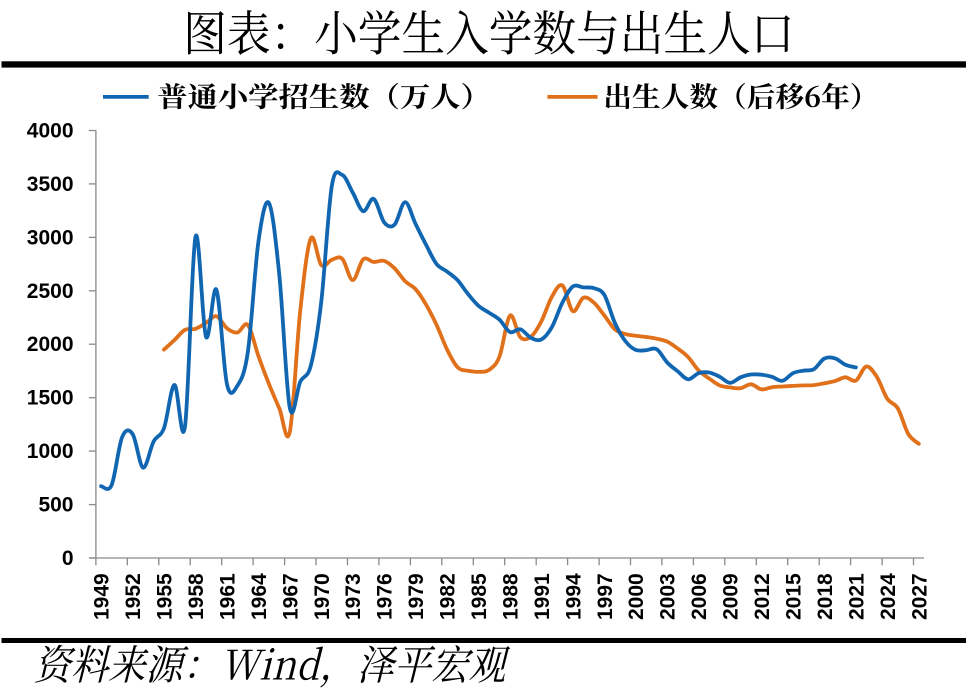  I want to click on svg-text: 2015, so click(794, 596).